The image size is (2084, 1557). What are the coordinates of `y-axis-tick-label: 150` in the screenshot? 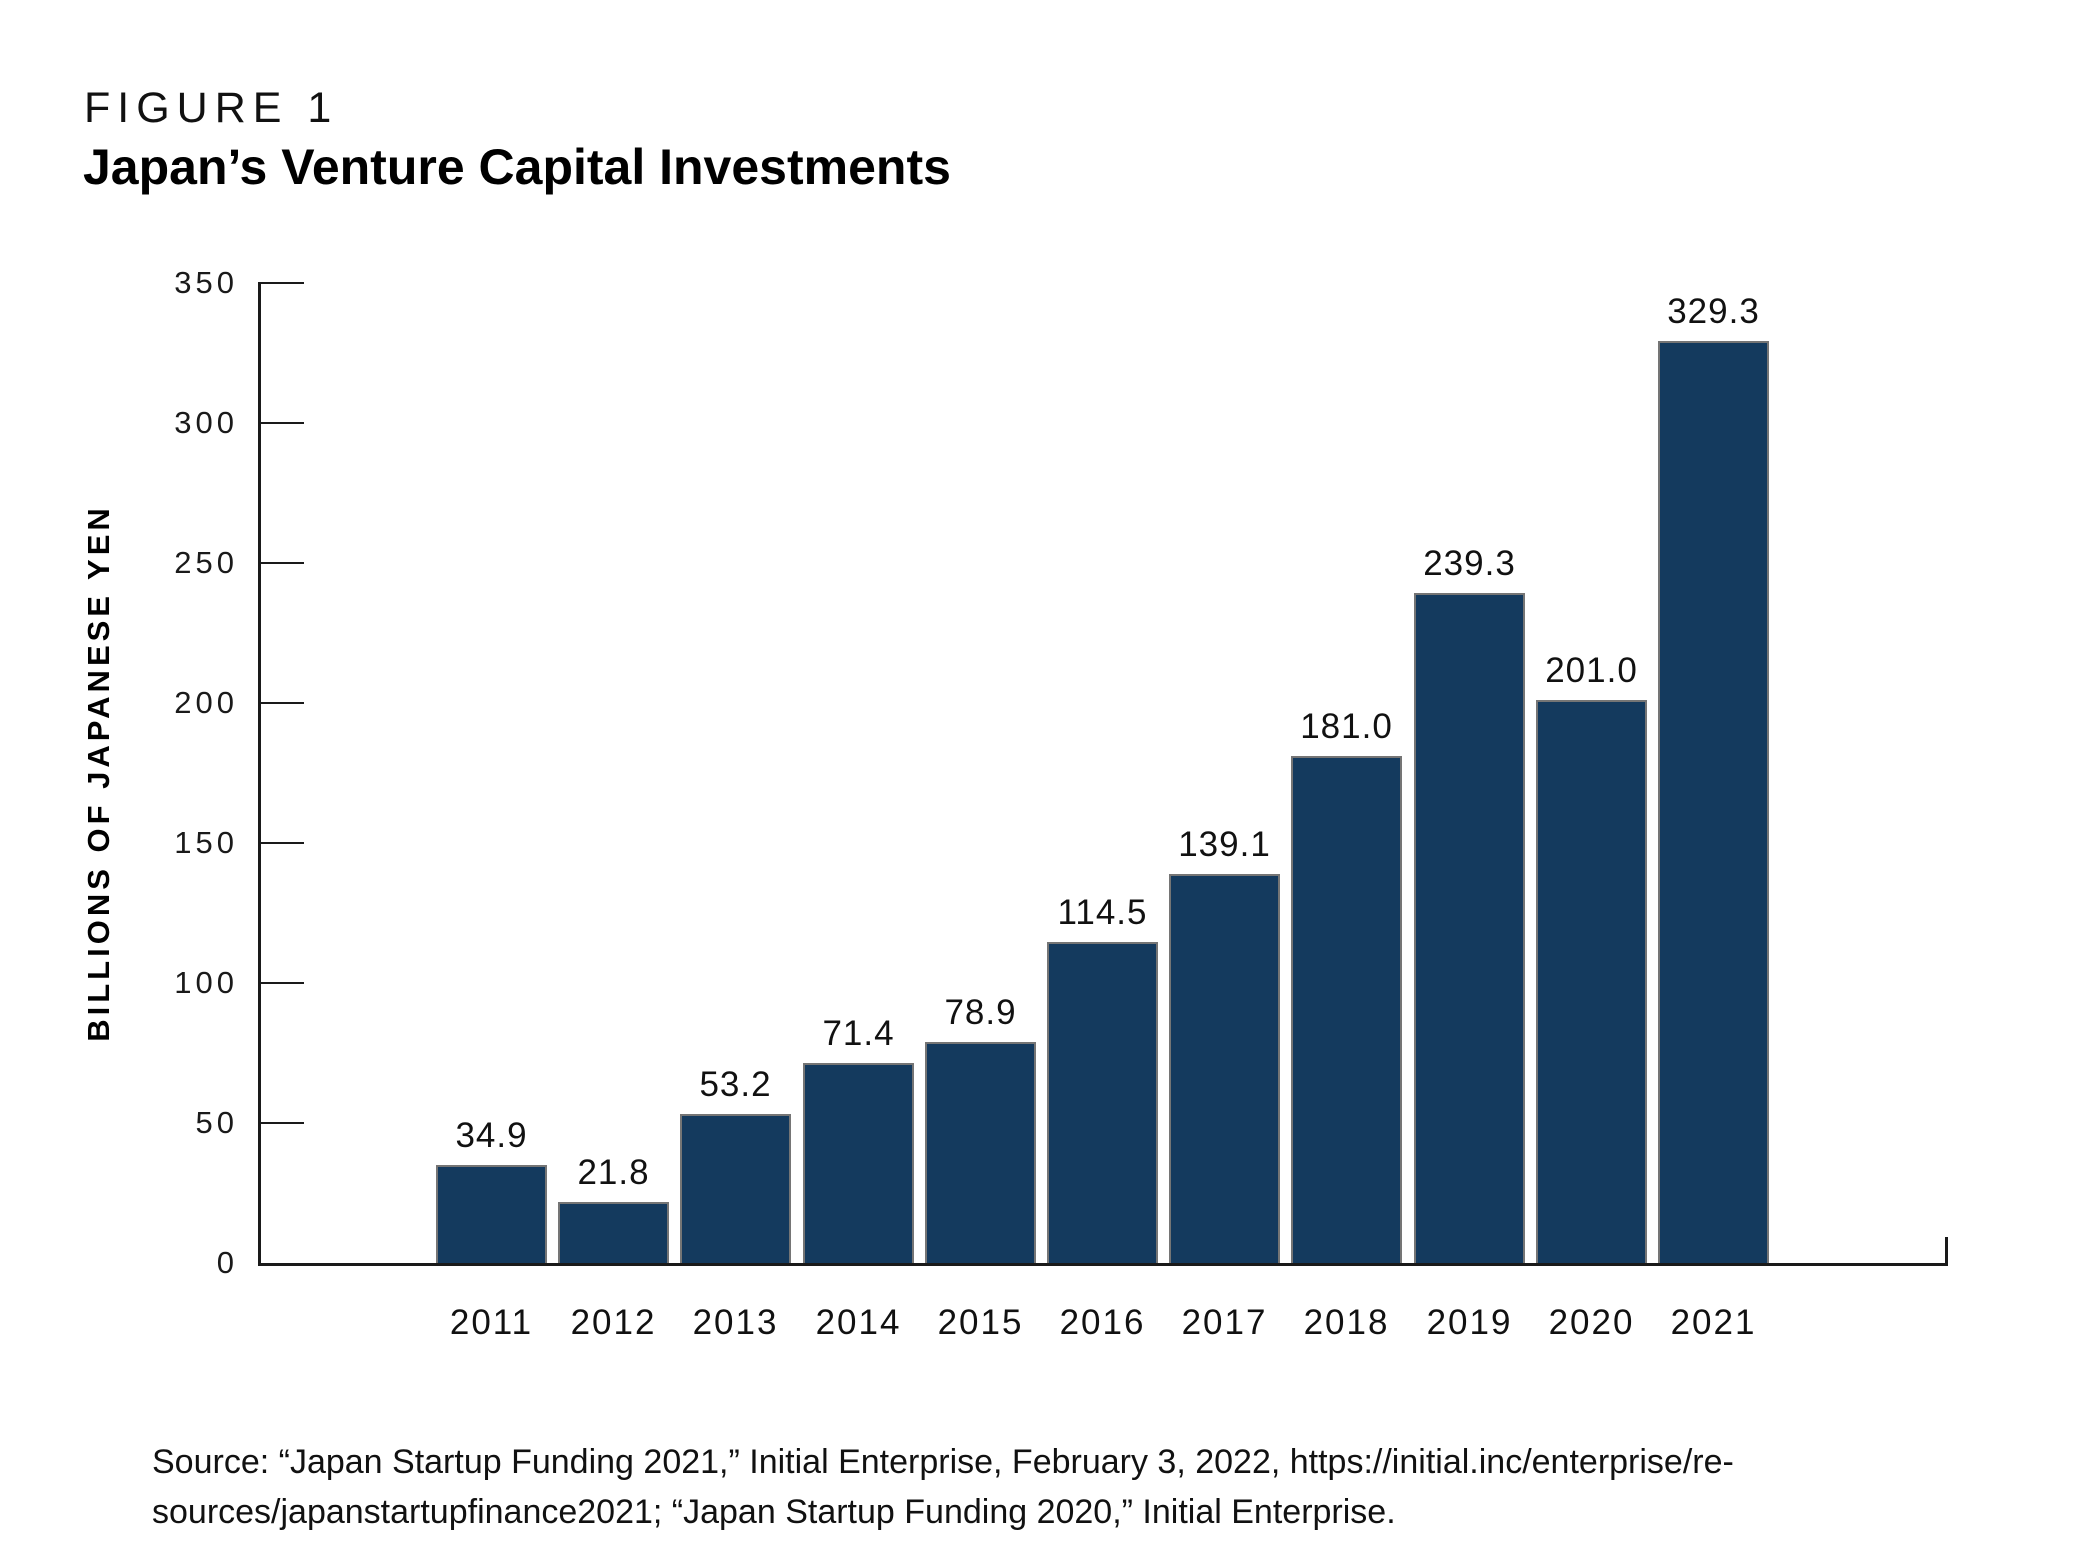 It's located at (206, 842).